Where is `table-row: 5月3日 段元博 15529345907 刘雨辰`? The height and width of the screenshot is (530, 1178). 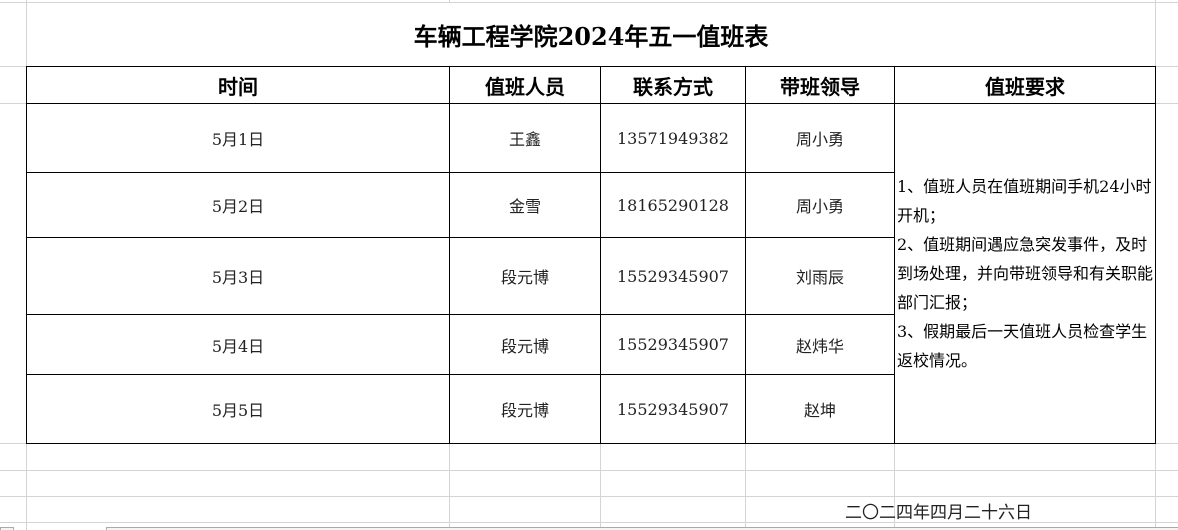
table-row: 5月3日 段元博 15529345907 刘雨辰 is located at coordinates (591, 276).